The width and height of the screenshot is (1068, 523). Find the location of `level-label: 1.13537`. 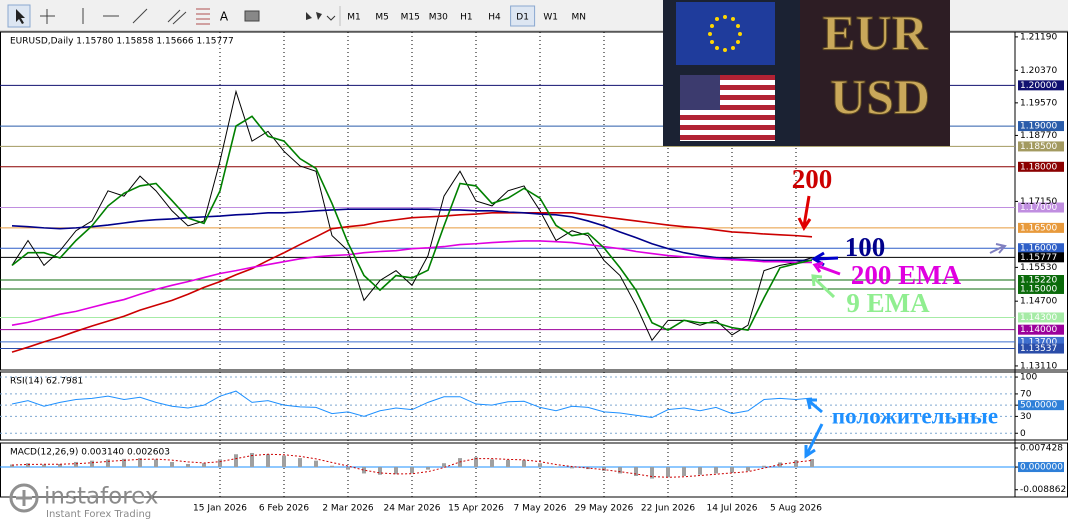

level-label: 1.13537 is located at coordinates (1038, 349).